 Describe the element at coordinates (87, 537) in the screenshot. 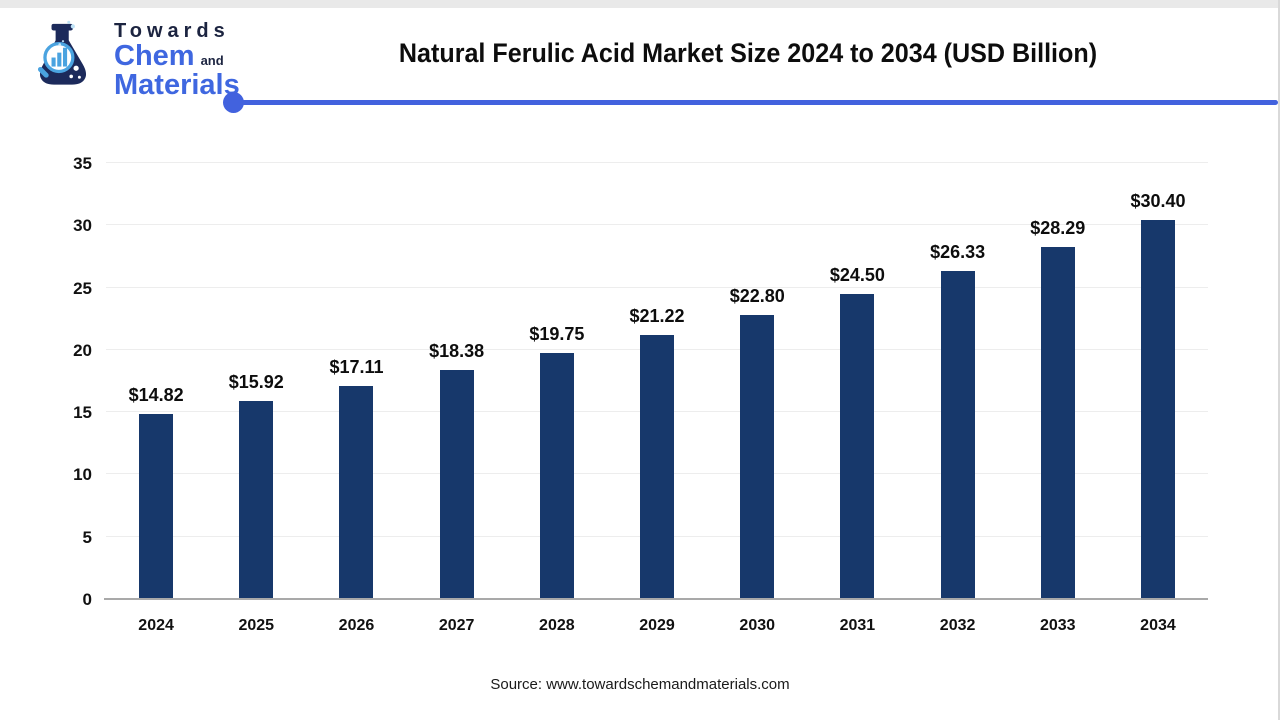

I see `y-tick-label-5: 5` at that location.